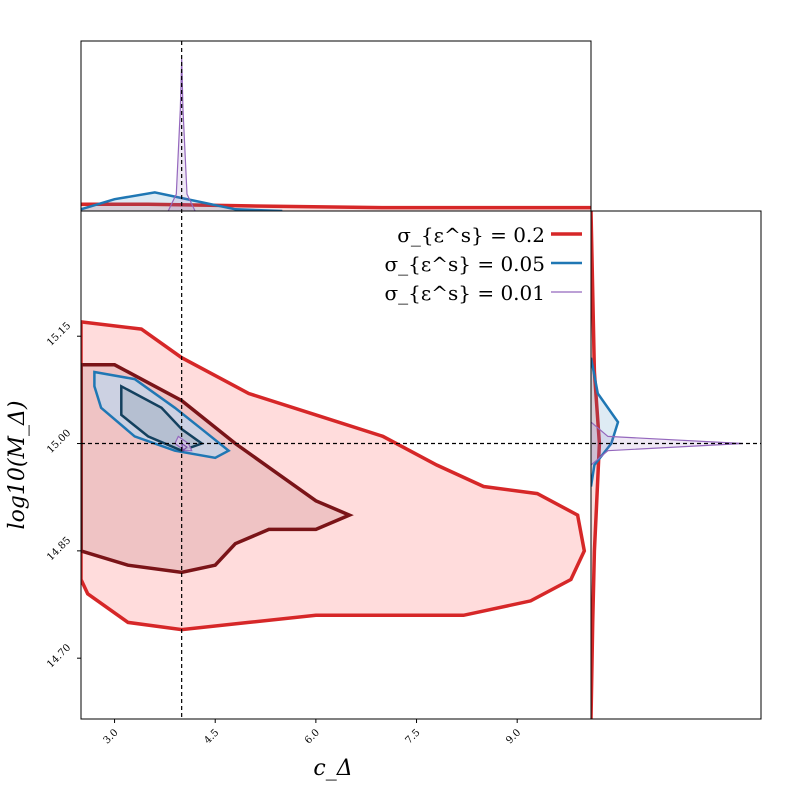  What do you see at coordinates (211, 736) in the screenshot?
I see `x-tick-label: 4.5` at bounding box center [211, 736].